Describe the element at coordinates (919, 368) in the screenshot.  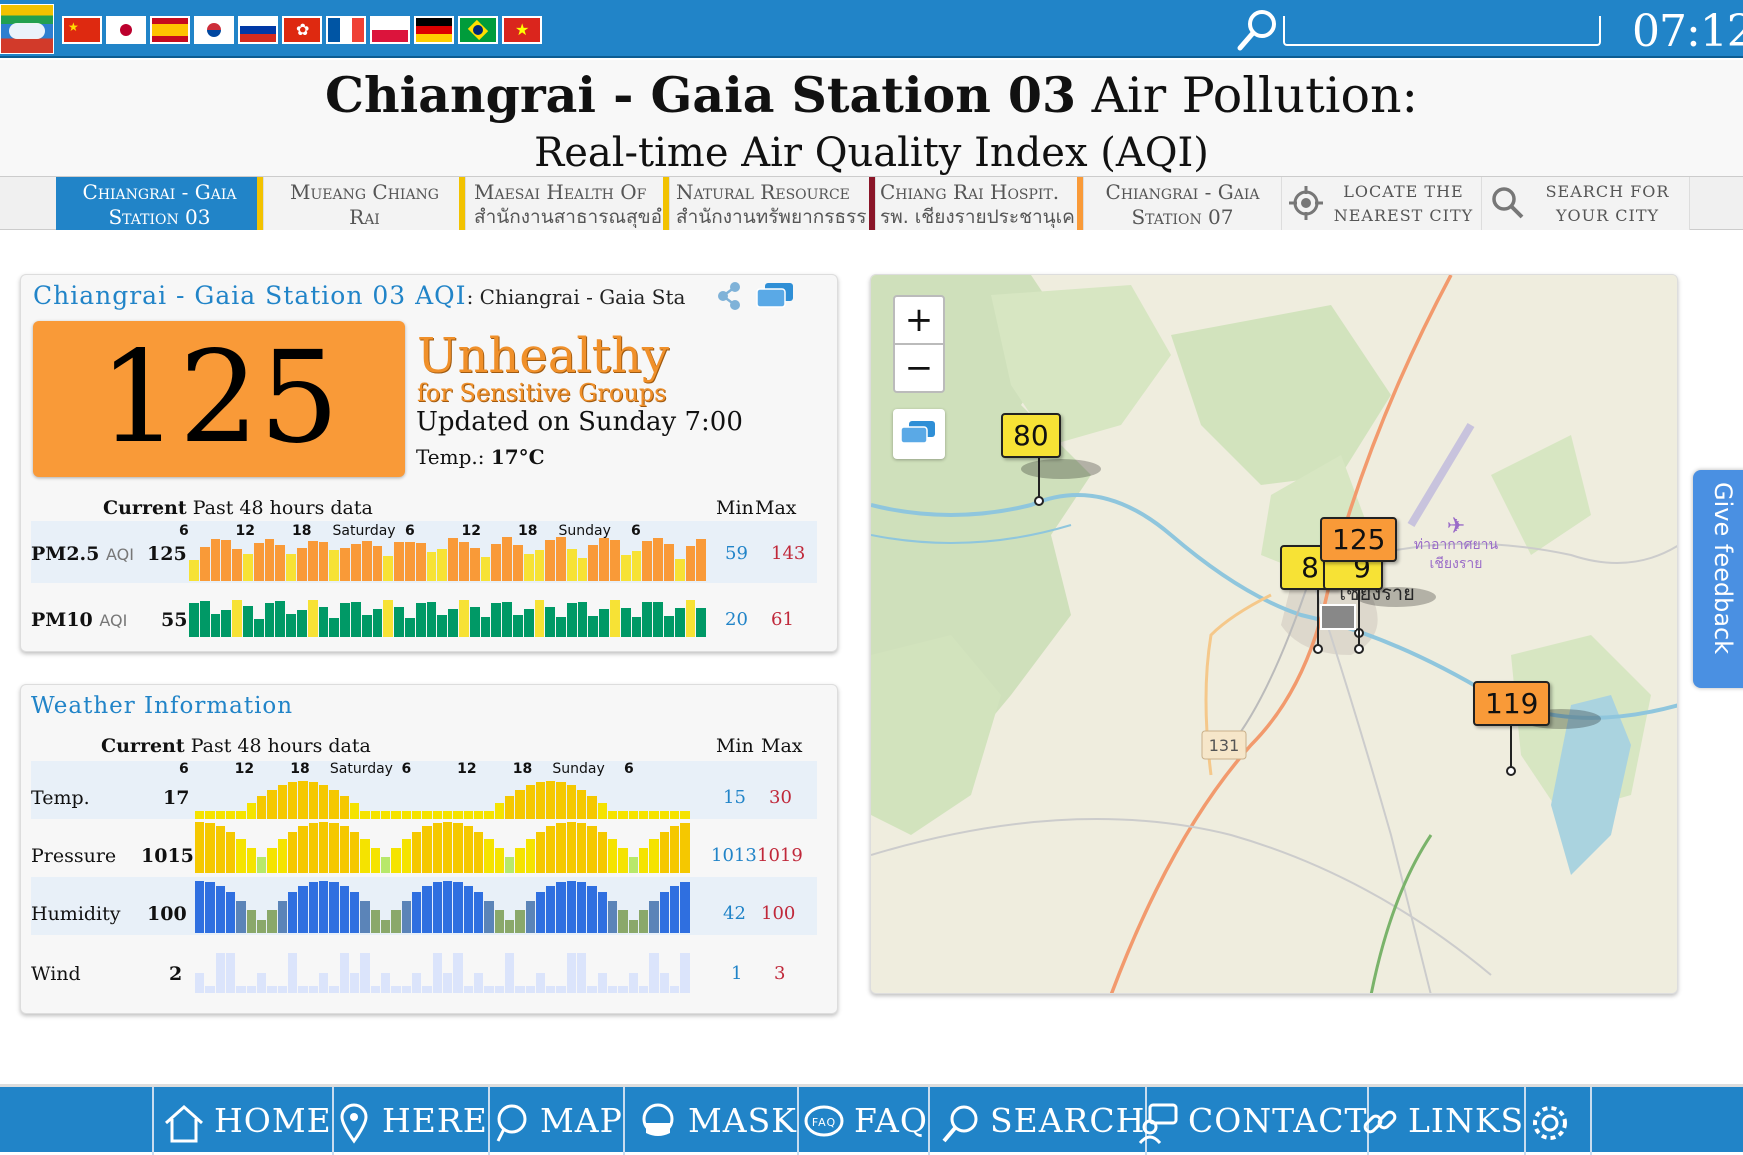
I see `zoom-out-button: −` at that location.